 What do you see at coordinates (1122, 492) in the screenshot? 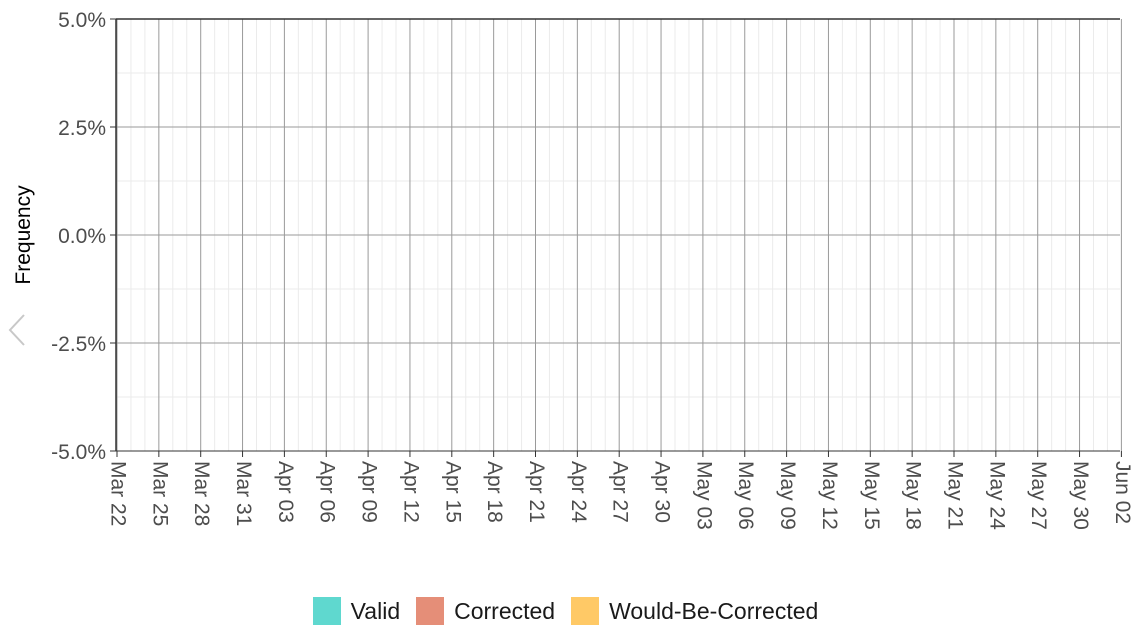
I see `x-tick-label: Jun 02` at bounding box center [1122, 492].